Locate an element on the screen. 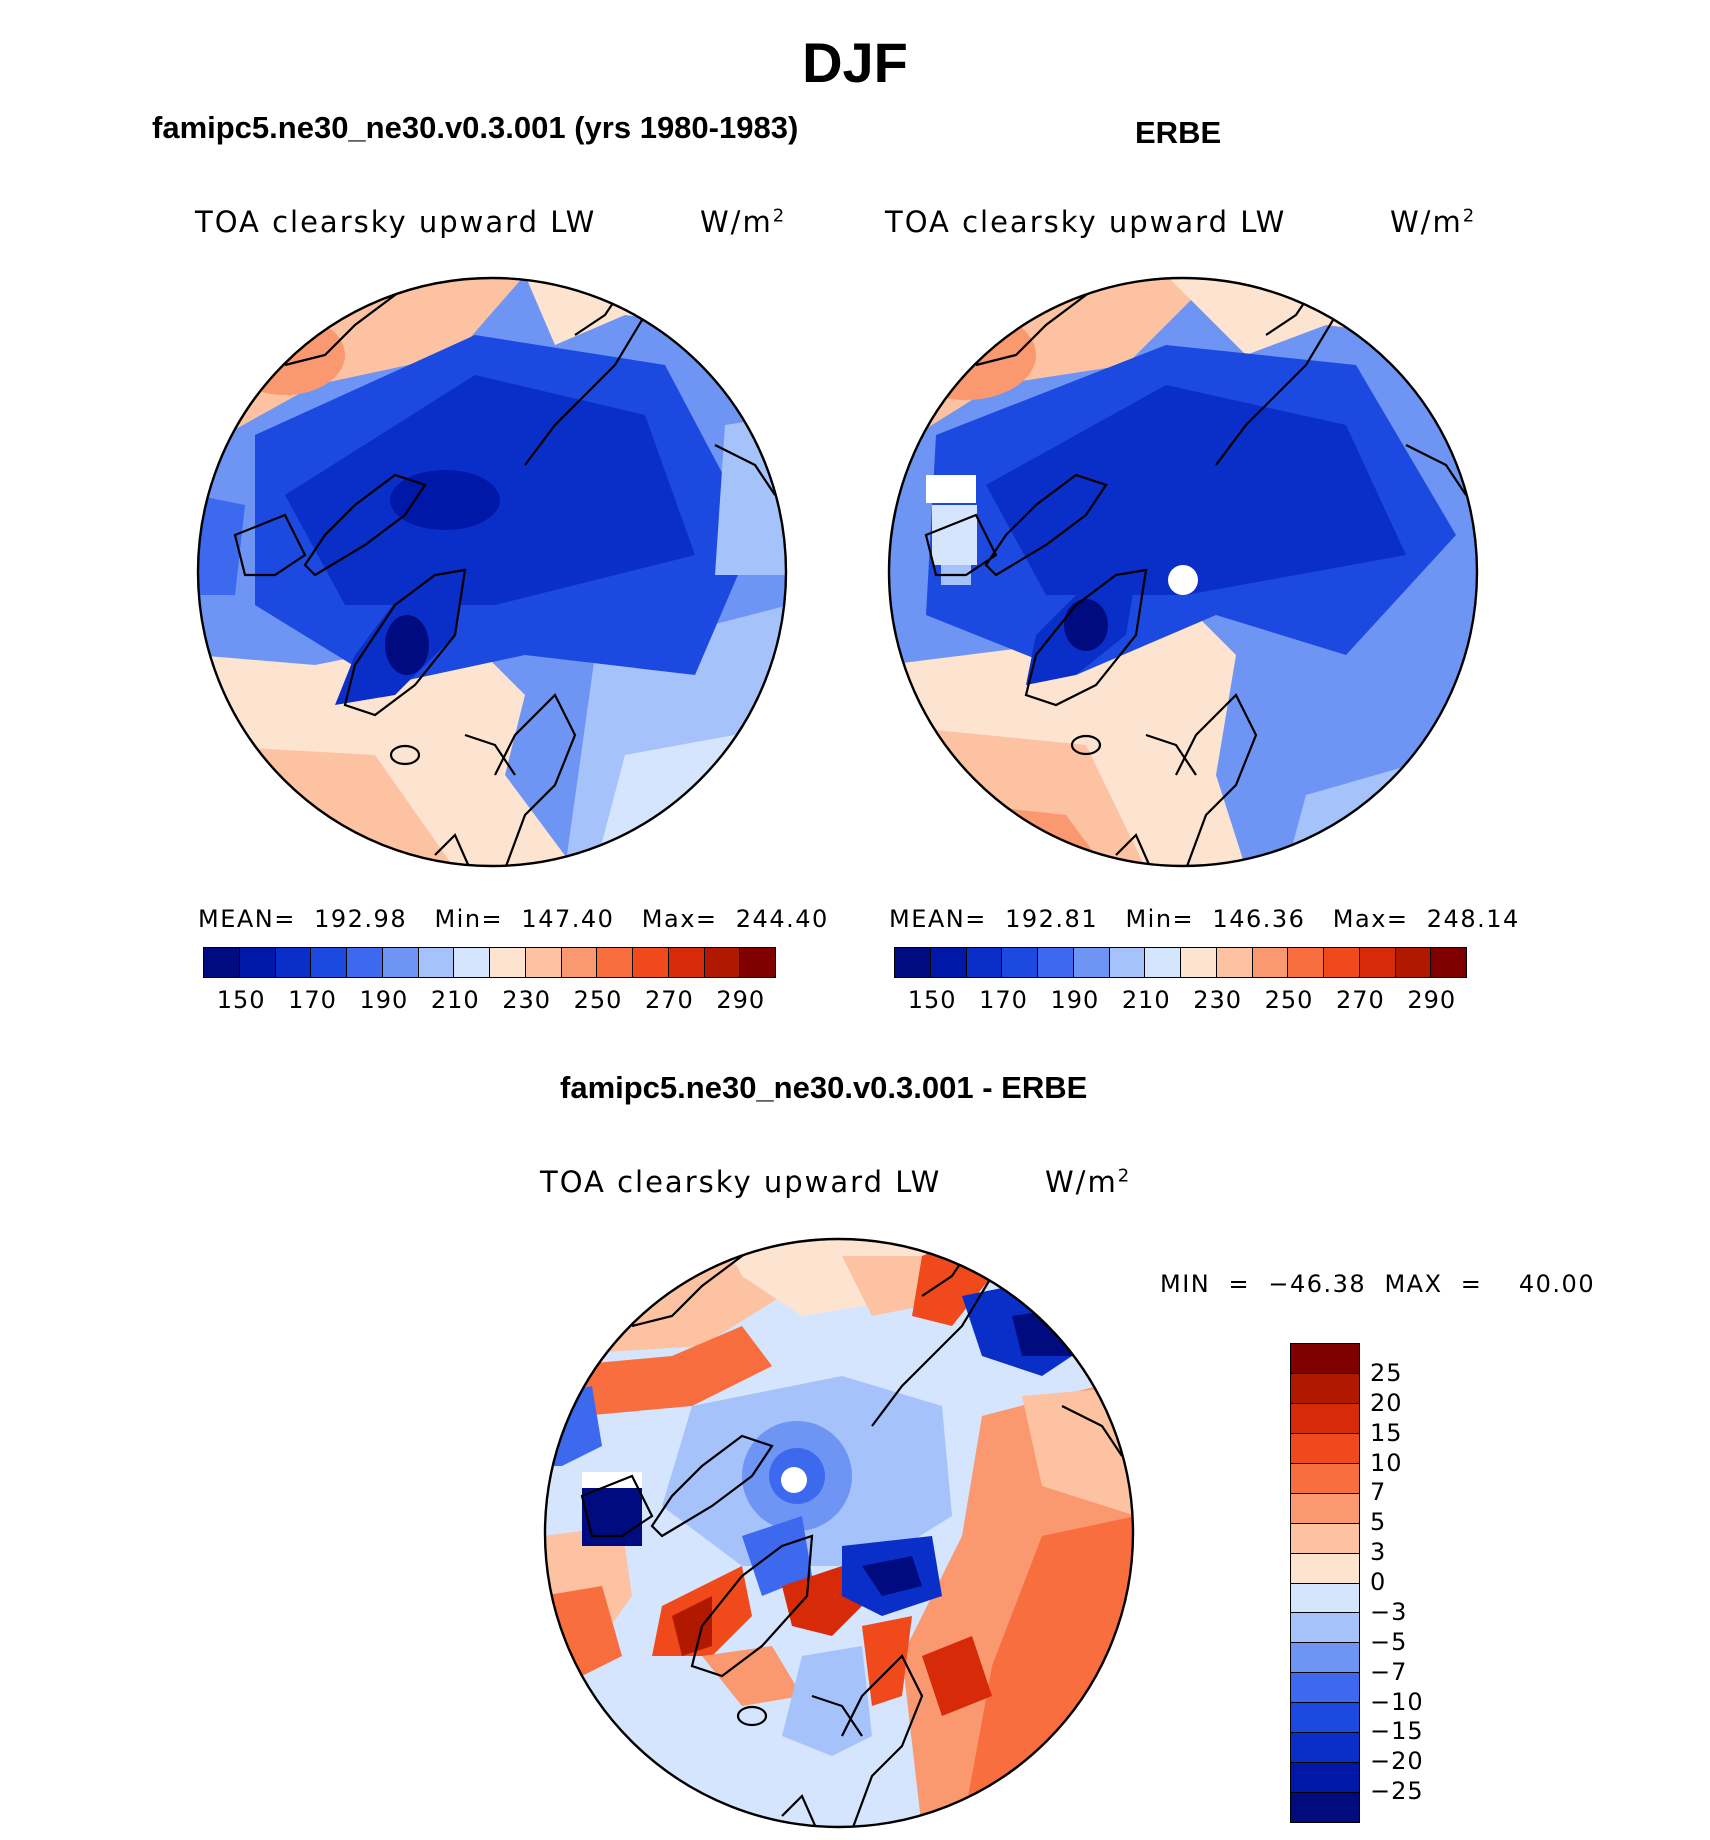 The width and height of the screenshot is (1710, 1840). diff-colorbar is located at coordinates (1325, 1583).